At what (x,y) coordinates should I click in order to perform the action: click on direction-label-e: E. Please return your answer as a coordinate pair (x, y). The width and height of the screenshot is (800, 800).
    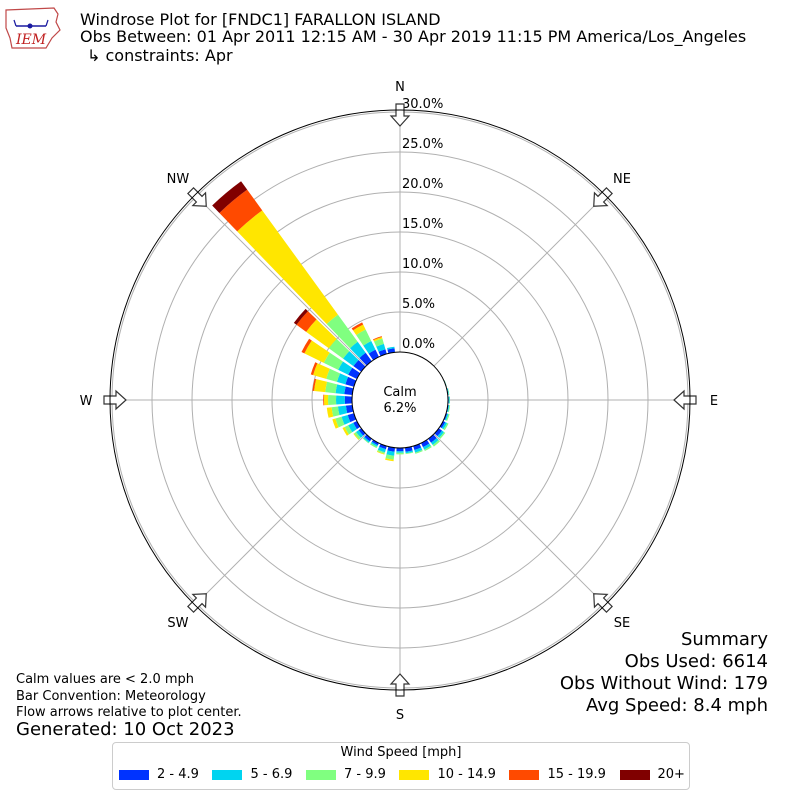
    Looking at the image, I should click on (714, 401).